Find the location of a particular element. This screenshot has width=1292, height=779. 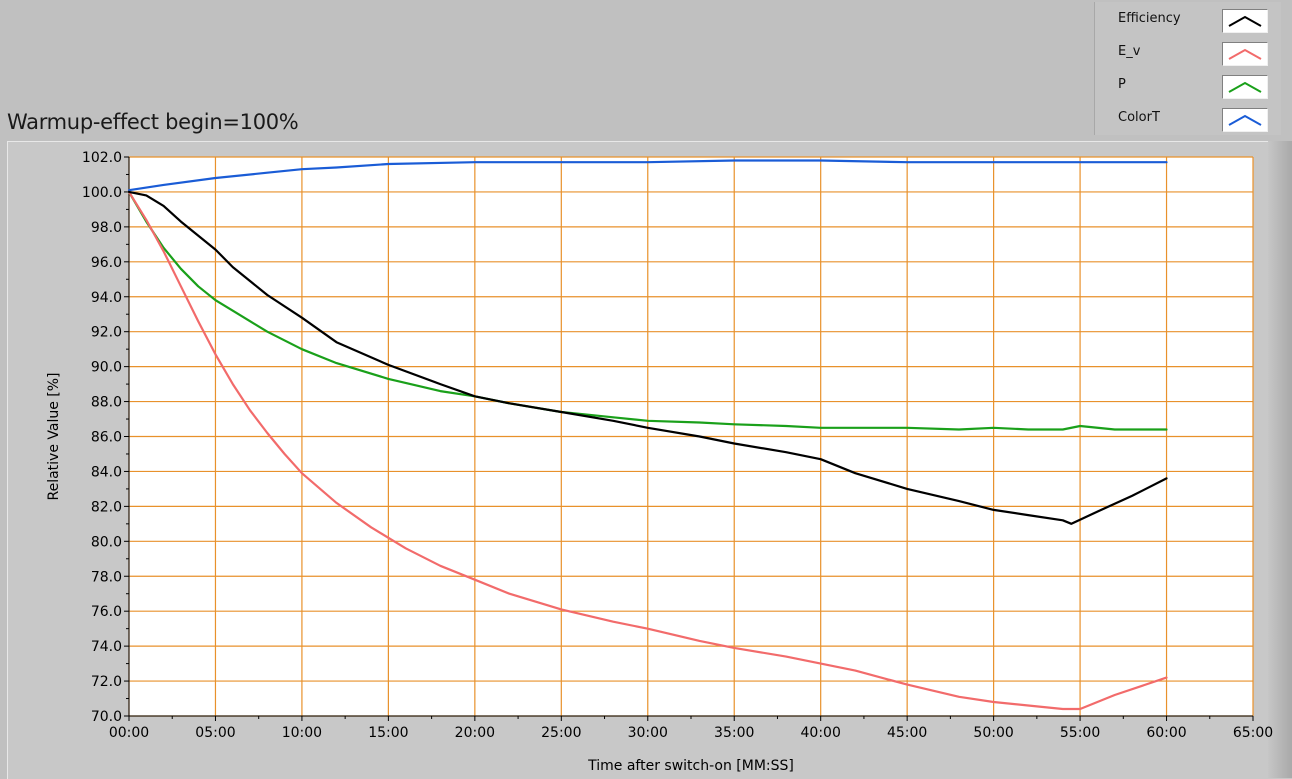

y-tick-label: 82.0 is located at coordinates (106, 507).